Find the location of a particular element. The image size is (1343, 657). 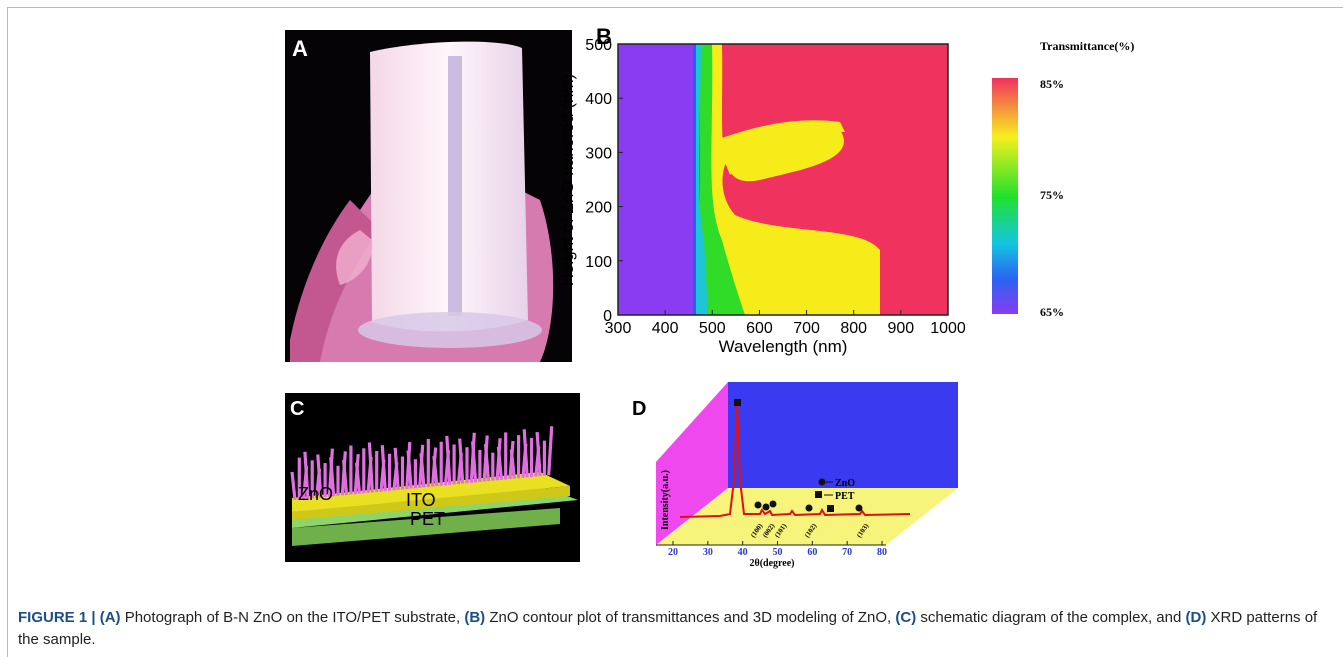

x-tick-label: 70 is located at coordinates (847, 552).